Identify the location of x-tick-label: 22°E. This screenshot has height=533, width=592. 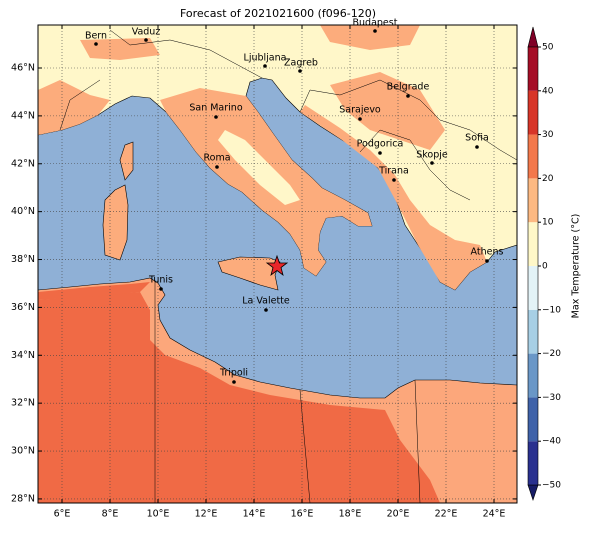
(446, 514).